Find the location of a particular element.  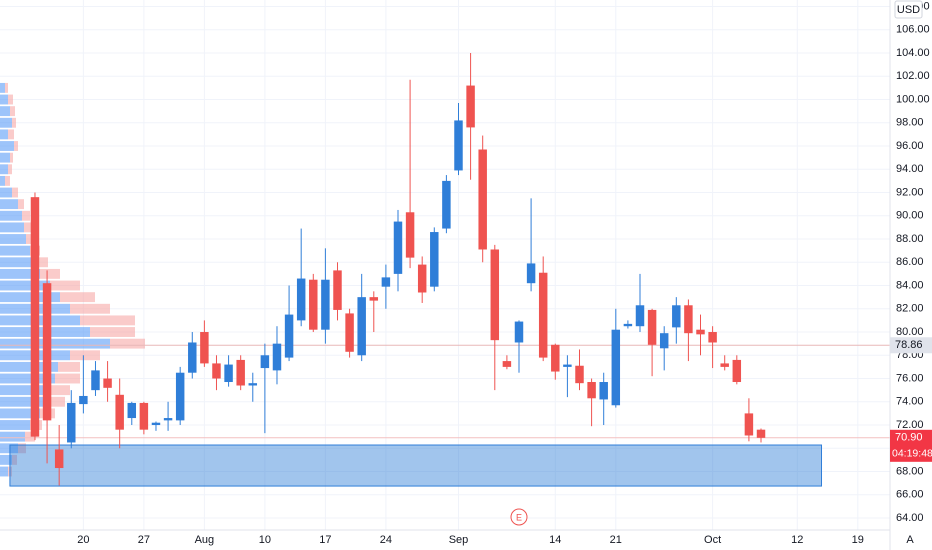

x-tick-label: Aug is located at coordinates (205, 540).